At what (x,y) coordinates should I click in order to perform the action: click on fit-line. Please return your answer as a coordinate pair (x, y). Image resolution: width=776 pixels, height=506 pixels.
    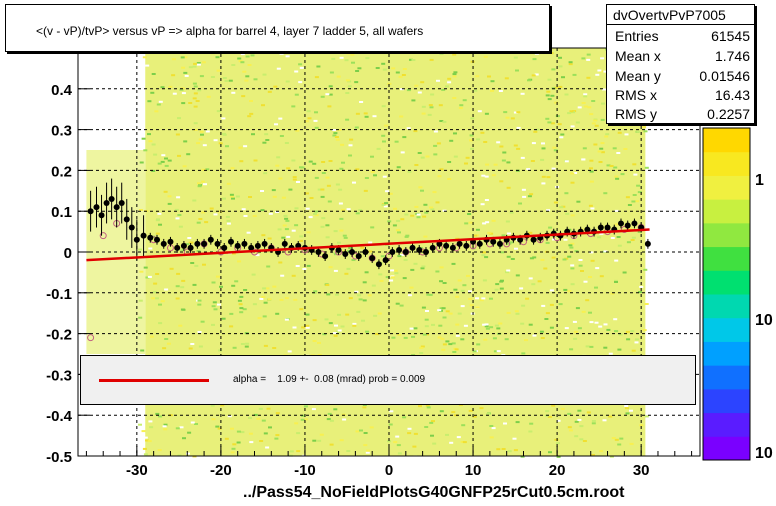
    Looking at the image, I should click on (368, 245).